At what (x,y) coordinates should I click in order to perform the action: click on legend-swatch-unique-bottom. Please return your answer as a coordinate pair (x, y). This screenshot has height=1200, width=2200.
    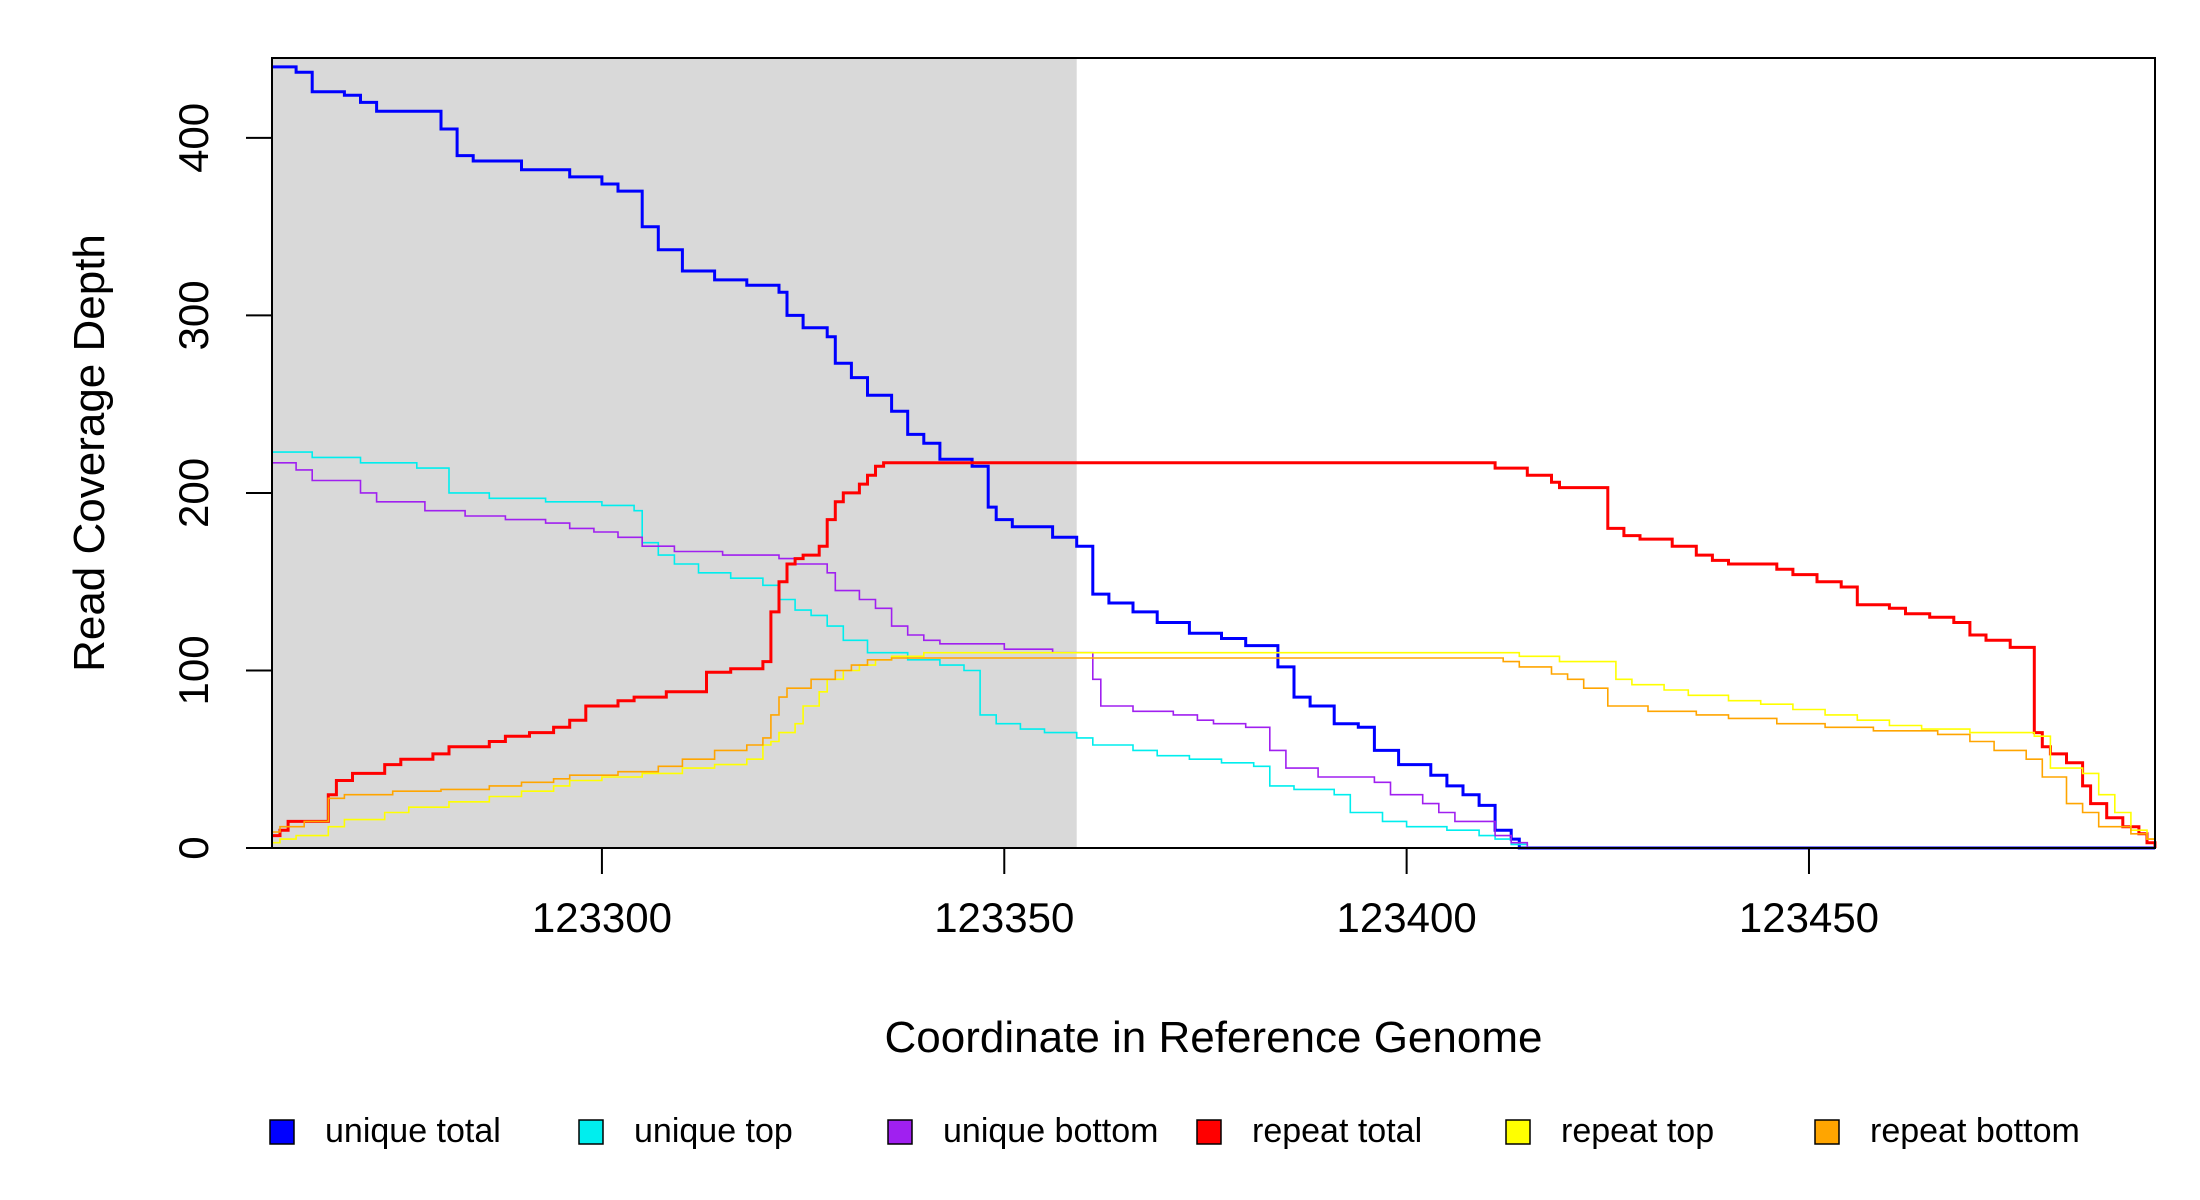
    Looking at the image, I should click on (900, 1132).